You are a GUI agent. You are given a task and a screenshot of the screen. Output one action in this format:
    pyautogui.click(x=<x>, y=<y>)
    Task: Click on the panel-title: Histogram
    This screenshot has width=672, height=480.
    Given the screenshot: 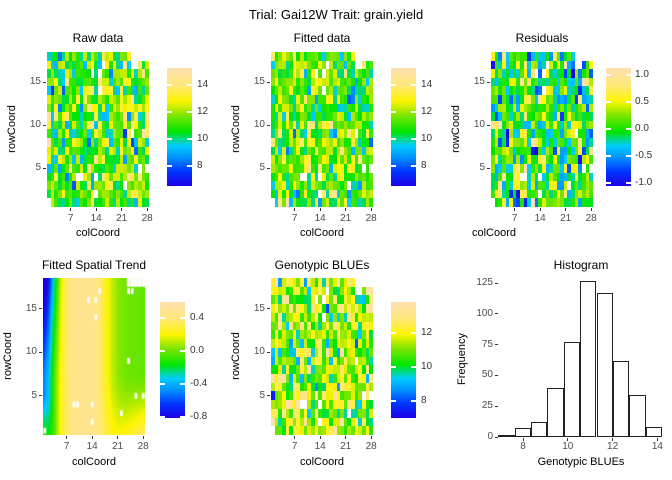 What is the action you would take?
    pyautogui.click(x=581, y=265)
    